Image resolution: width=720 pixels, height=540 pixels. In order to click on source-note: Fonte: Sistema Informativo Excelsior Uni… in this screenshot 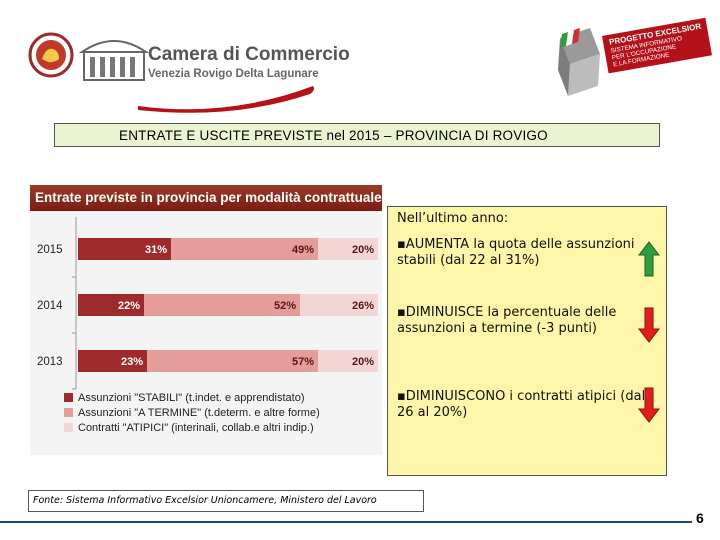, I will do `click(226, 501)`.